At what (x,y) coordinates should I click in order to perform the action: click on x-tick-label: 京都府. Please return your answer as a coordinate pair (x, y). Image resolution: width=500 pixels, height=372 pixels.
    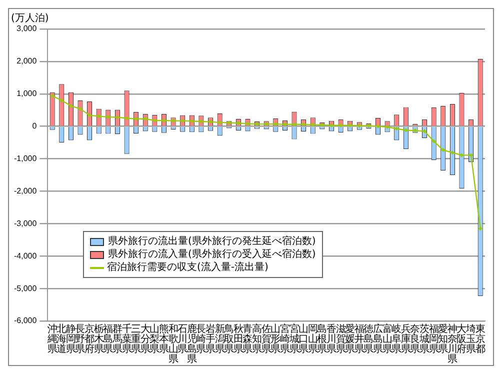
    Looking at the image, I should click on (89, 338).